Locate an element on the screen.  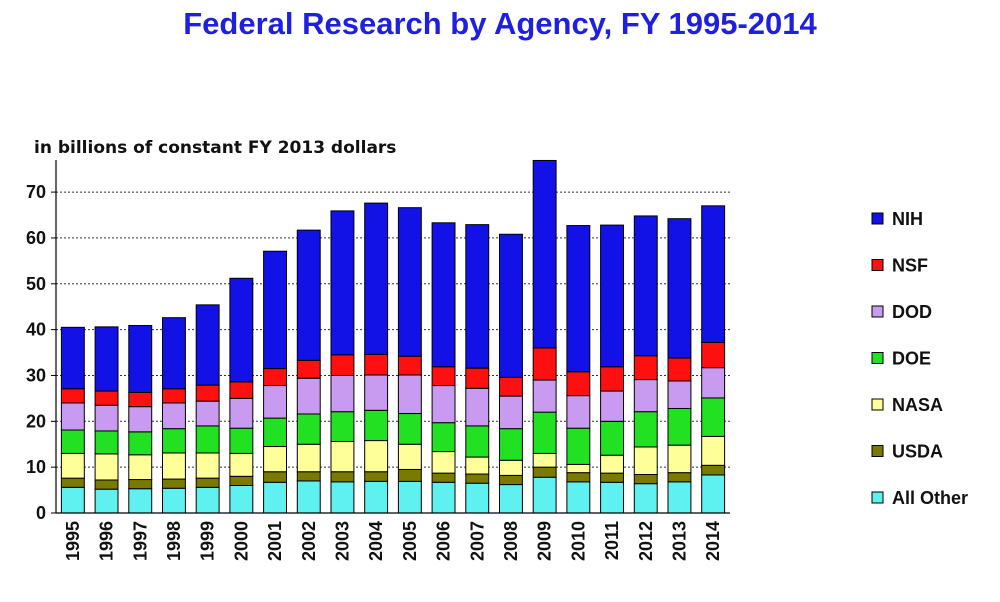
bar-segment-nasa-1999 is located at coordinates (207, 465).